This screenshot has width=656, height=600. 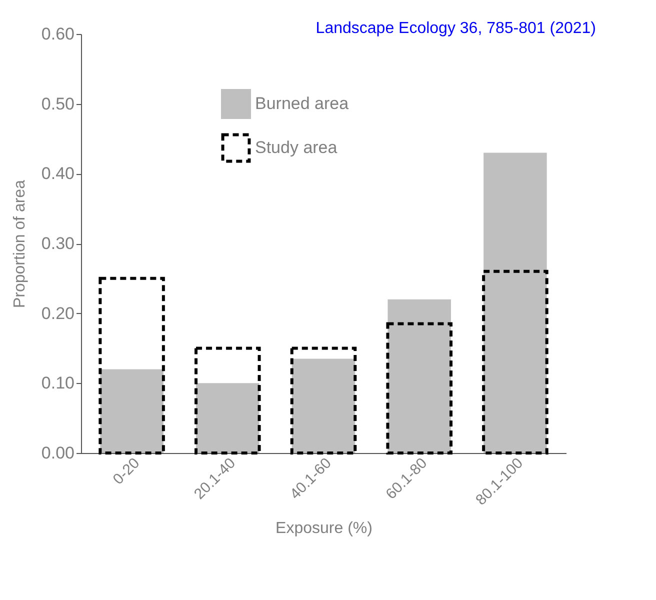 I want to click on y-tick-label: 0.20, so click(x=57, y=313).